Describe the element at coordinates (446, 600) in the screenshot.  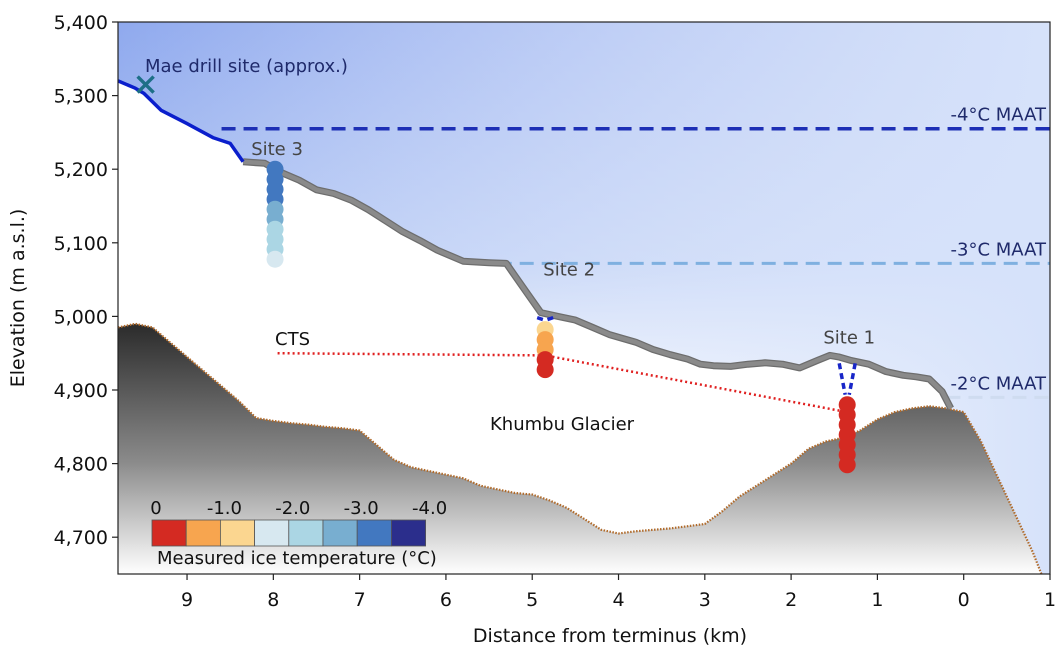
I see `x-tick-label: 6` at that location.